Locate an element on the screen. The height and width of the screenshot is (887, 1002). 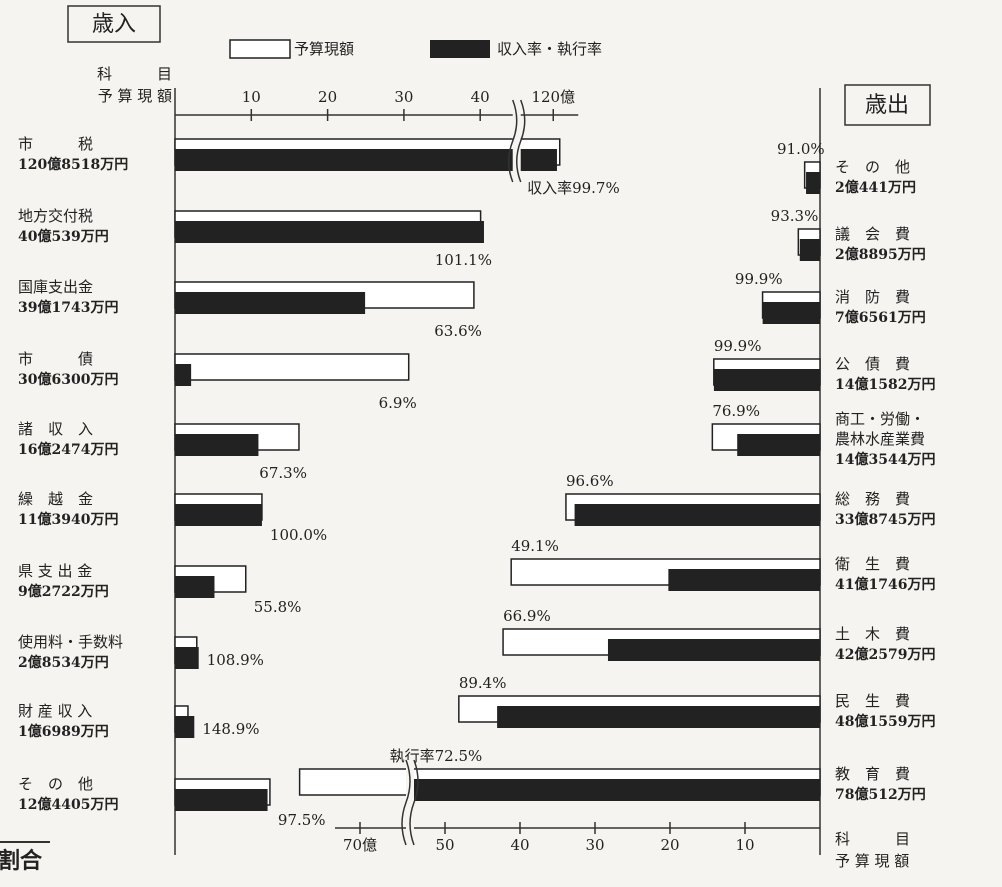
chart-title: 歳出 is located at coordinates (887, 105).